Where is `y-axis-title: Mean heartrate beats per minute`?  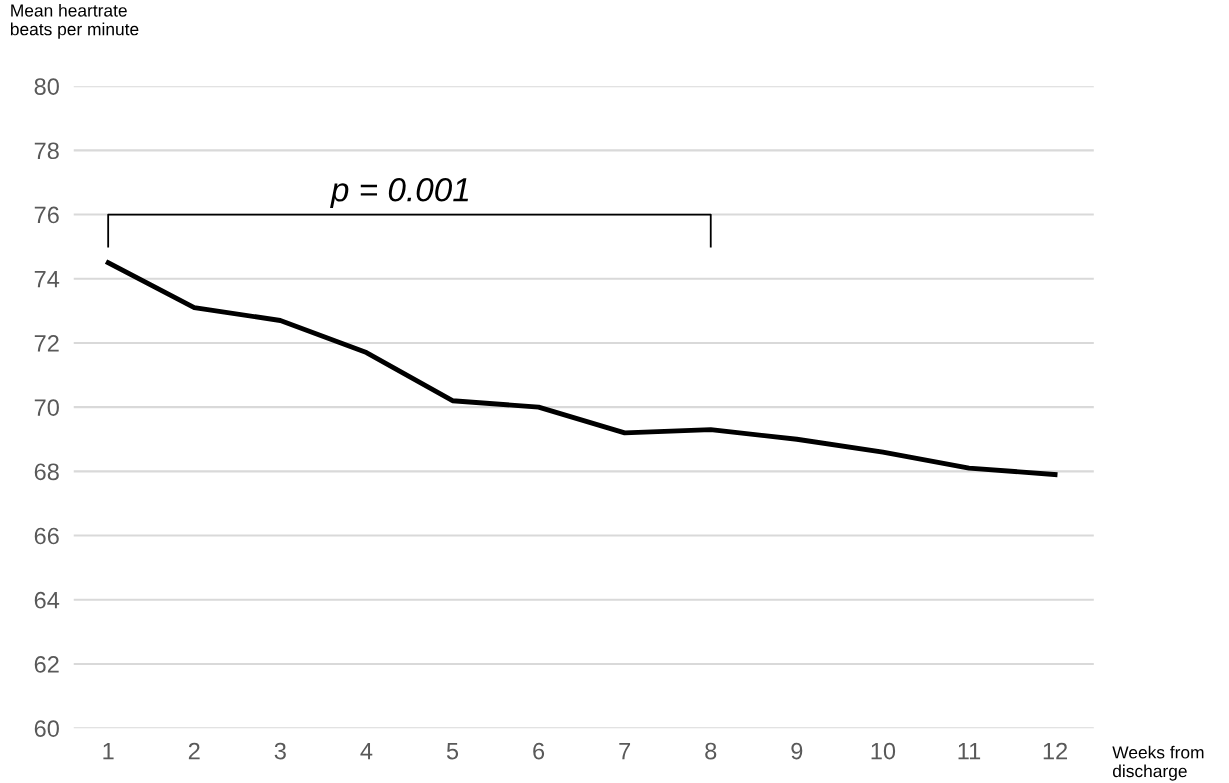 y-axis-title: Mean heartrate beats per minute is located at coordinates (74, 21).